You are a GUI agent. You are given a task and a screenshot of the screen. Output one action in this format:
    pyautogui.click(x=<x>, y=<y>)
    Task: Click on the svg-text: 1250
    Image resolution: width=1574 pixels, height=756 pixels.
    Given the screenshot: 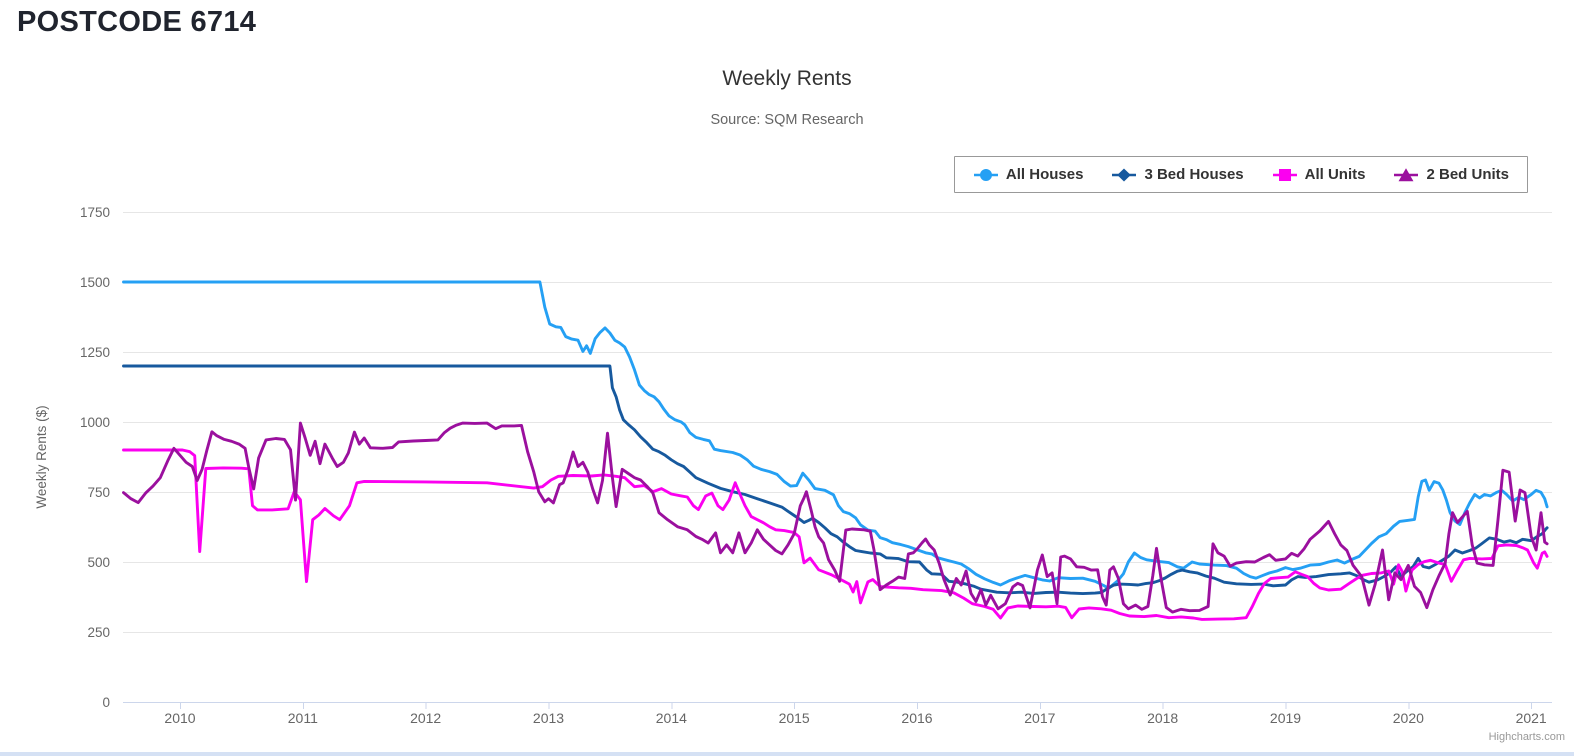 What is the action you would take?
    pyautogui.click(x=95, y=352)
    